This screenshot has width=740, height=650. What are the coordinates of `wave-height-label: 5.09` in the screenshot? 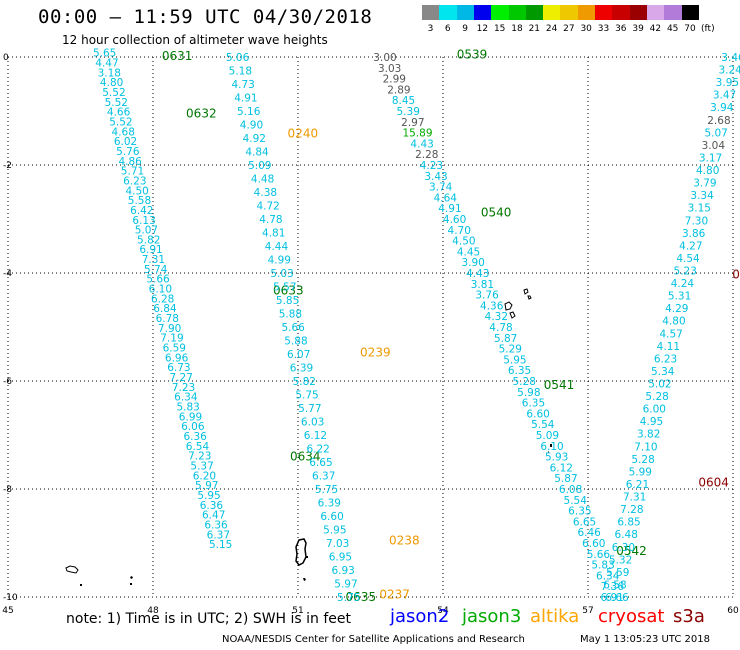 It's located at (259, 166).